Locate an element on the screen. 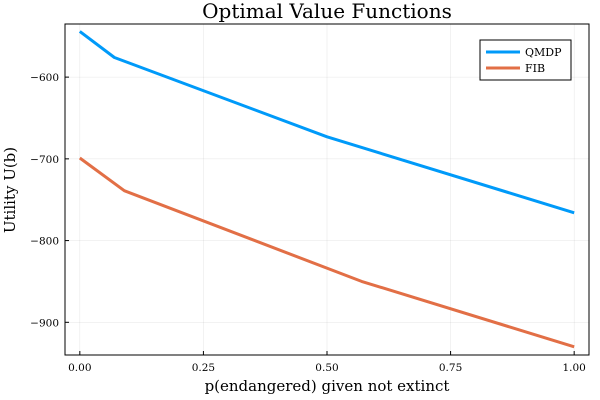 The image size is (600, 400). legend: QMDP FIB is located at coordinates (525, 60).